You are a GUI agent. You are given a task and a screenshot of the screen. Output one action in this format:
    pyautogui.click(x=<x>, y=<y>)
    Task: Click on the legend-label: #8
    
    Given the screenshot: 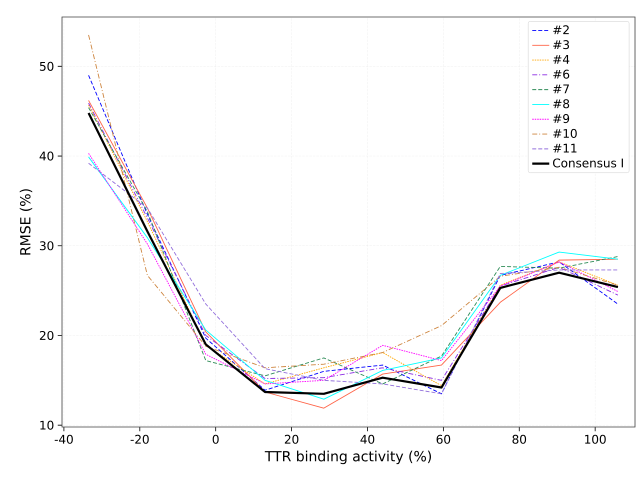 What is the action you would take?
    pyautogui.click(x=561, y=103)
    